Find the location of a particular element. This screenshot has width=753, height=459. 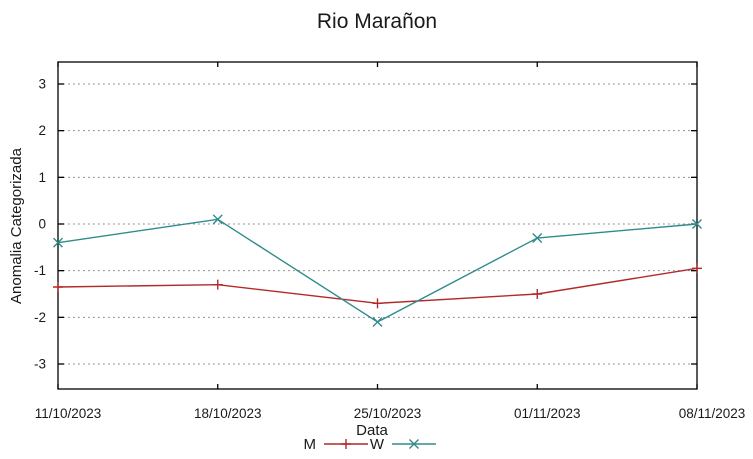

legend-label-w: W is located at coordinates (377, 444).